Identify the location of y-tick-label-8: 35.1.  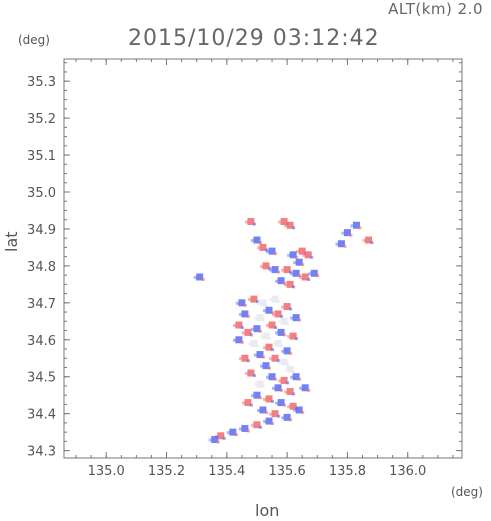
(41, 156).